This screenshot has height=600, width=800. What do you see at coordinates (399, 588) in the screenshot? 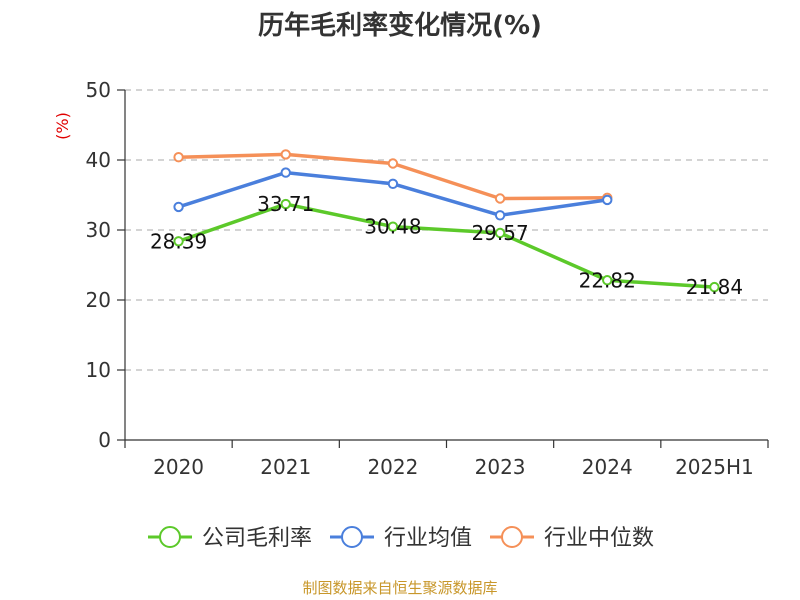
I see `source-note: 制图数据来自恒生聚源数据库` at bounding box center [399, 588].